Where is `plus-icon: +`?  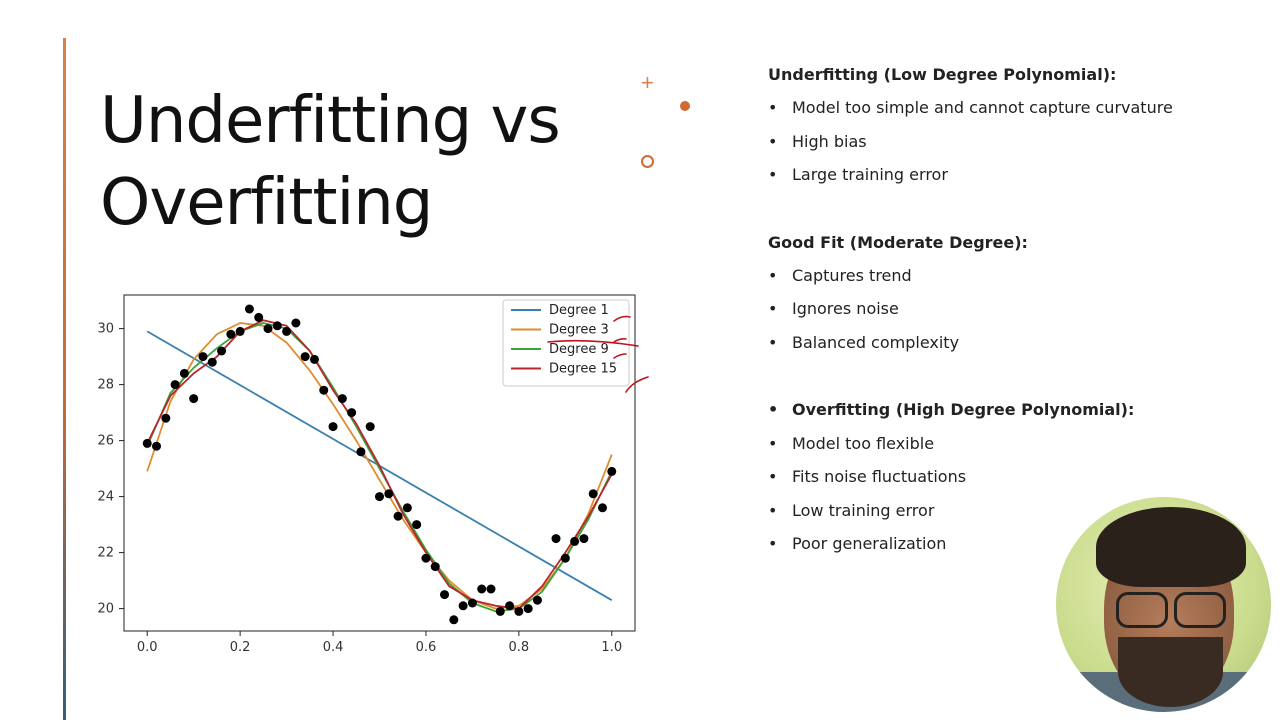 plus-icon: + is located at coordinates (647, 82).